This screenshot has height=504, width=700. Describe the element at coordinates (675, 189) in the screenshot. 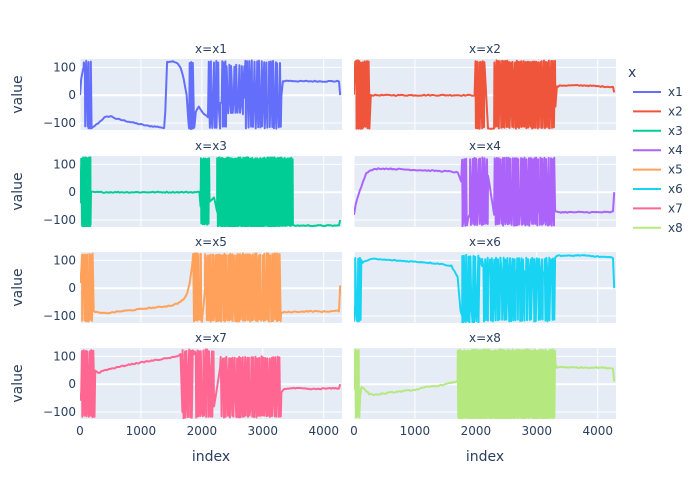

I see `legend-label: x6` at that location.